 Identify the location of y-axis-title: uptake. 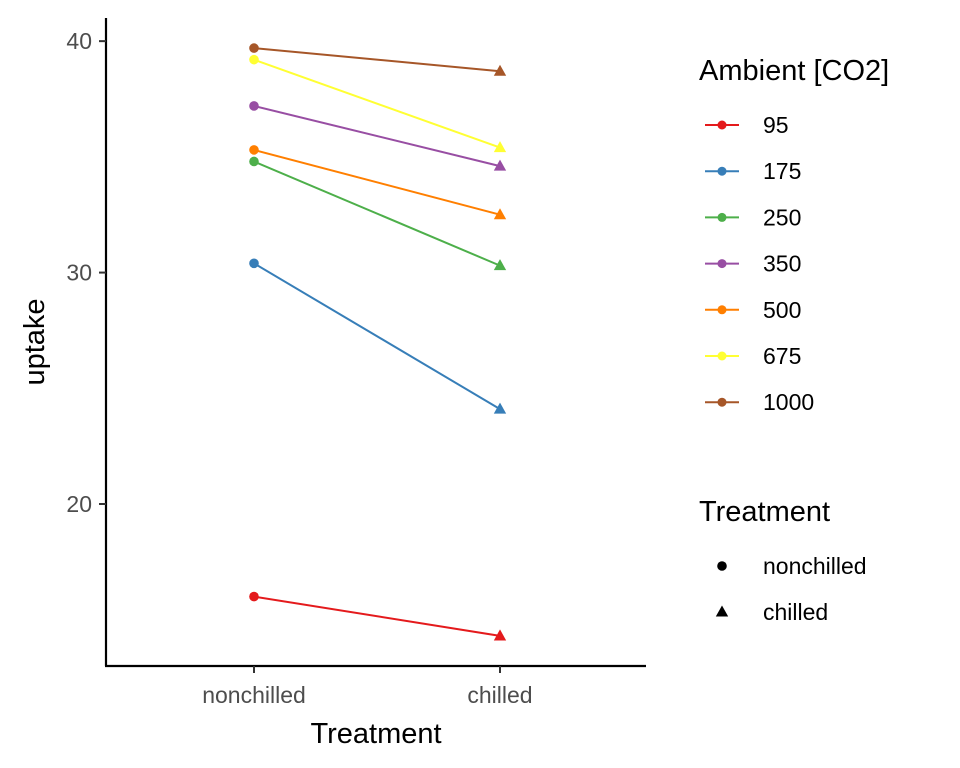
(35, 341).